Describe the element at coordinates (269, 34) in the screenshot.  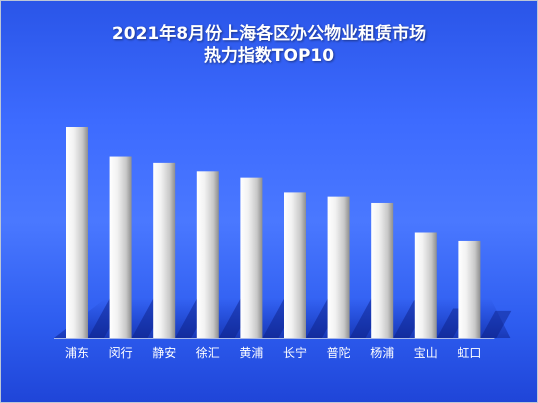
I see `chart-title-line-1: 2021年8月份上海各区办公物业租赁市场` at that location.